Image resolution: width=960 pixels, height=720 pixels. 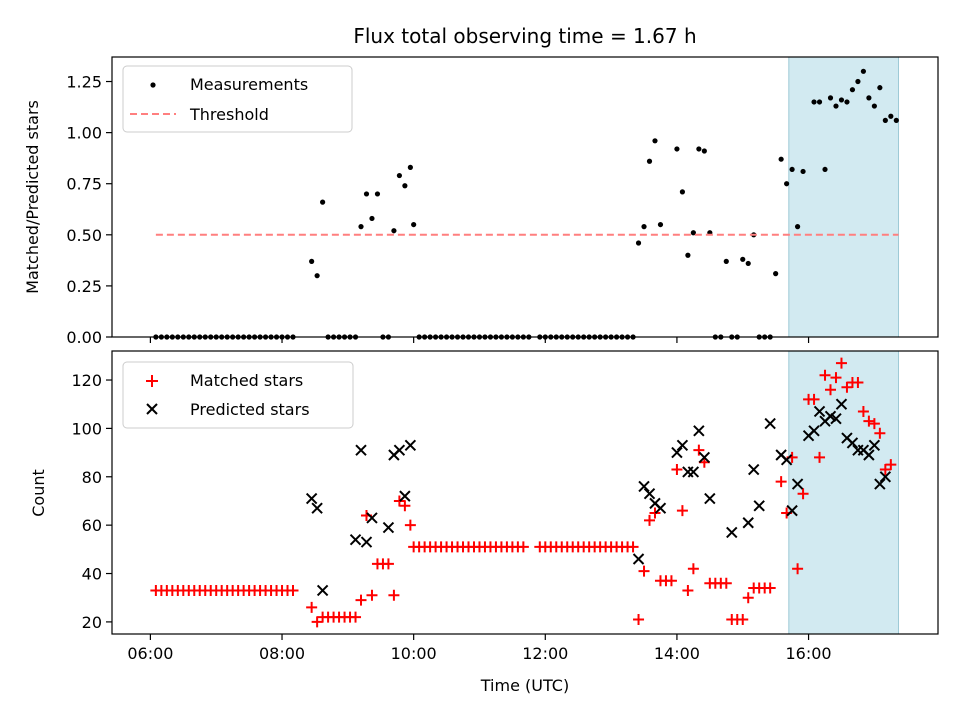 I want to click on legend-measurements-label: Measurements, so click(x=249, y=84).